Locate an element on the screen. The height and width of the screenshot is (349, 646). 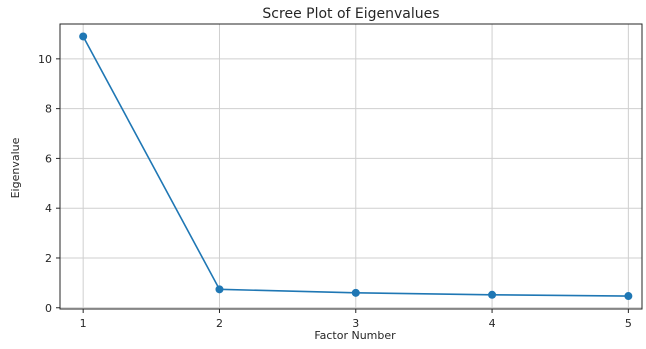
x-tick-label: 1 is located at coordinates (83, 323).